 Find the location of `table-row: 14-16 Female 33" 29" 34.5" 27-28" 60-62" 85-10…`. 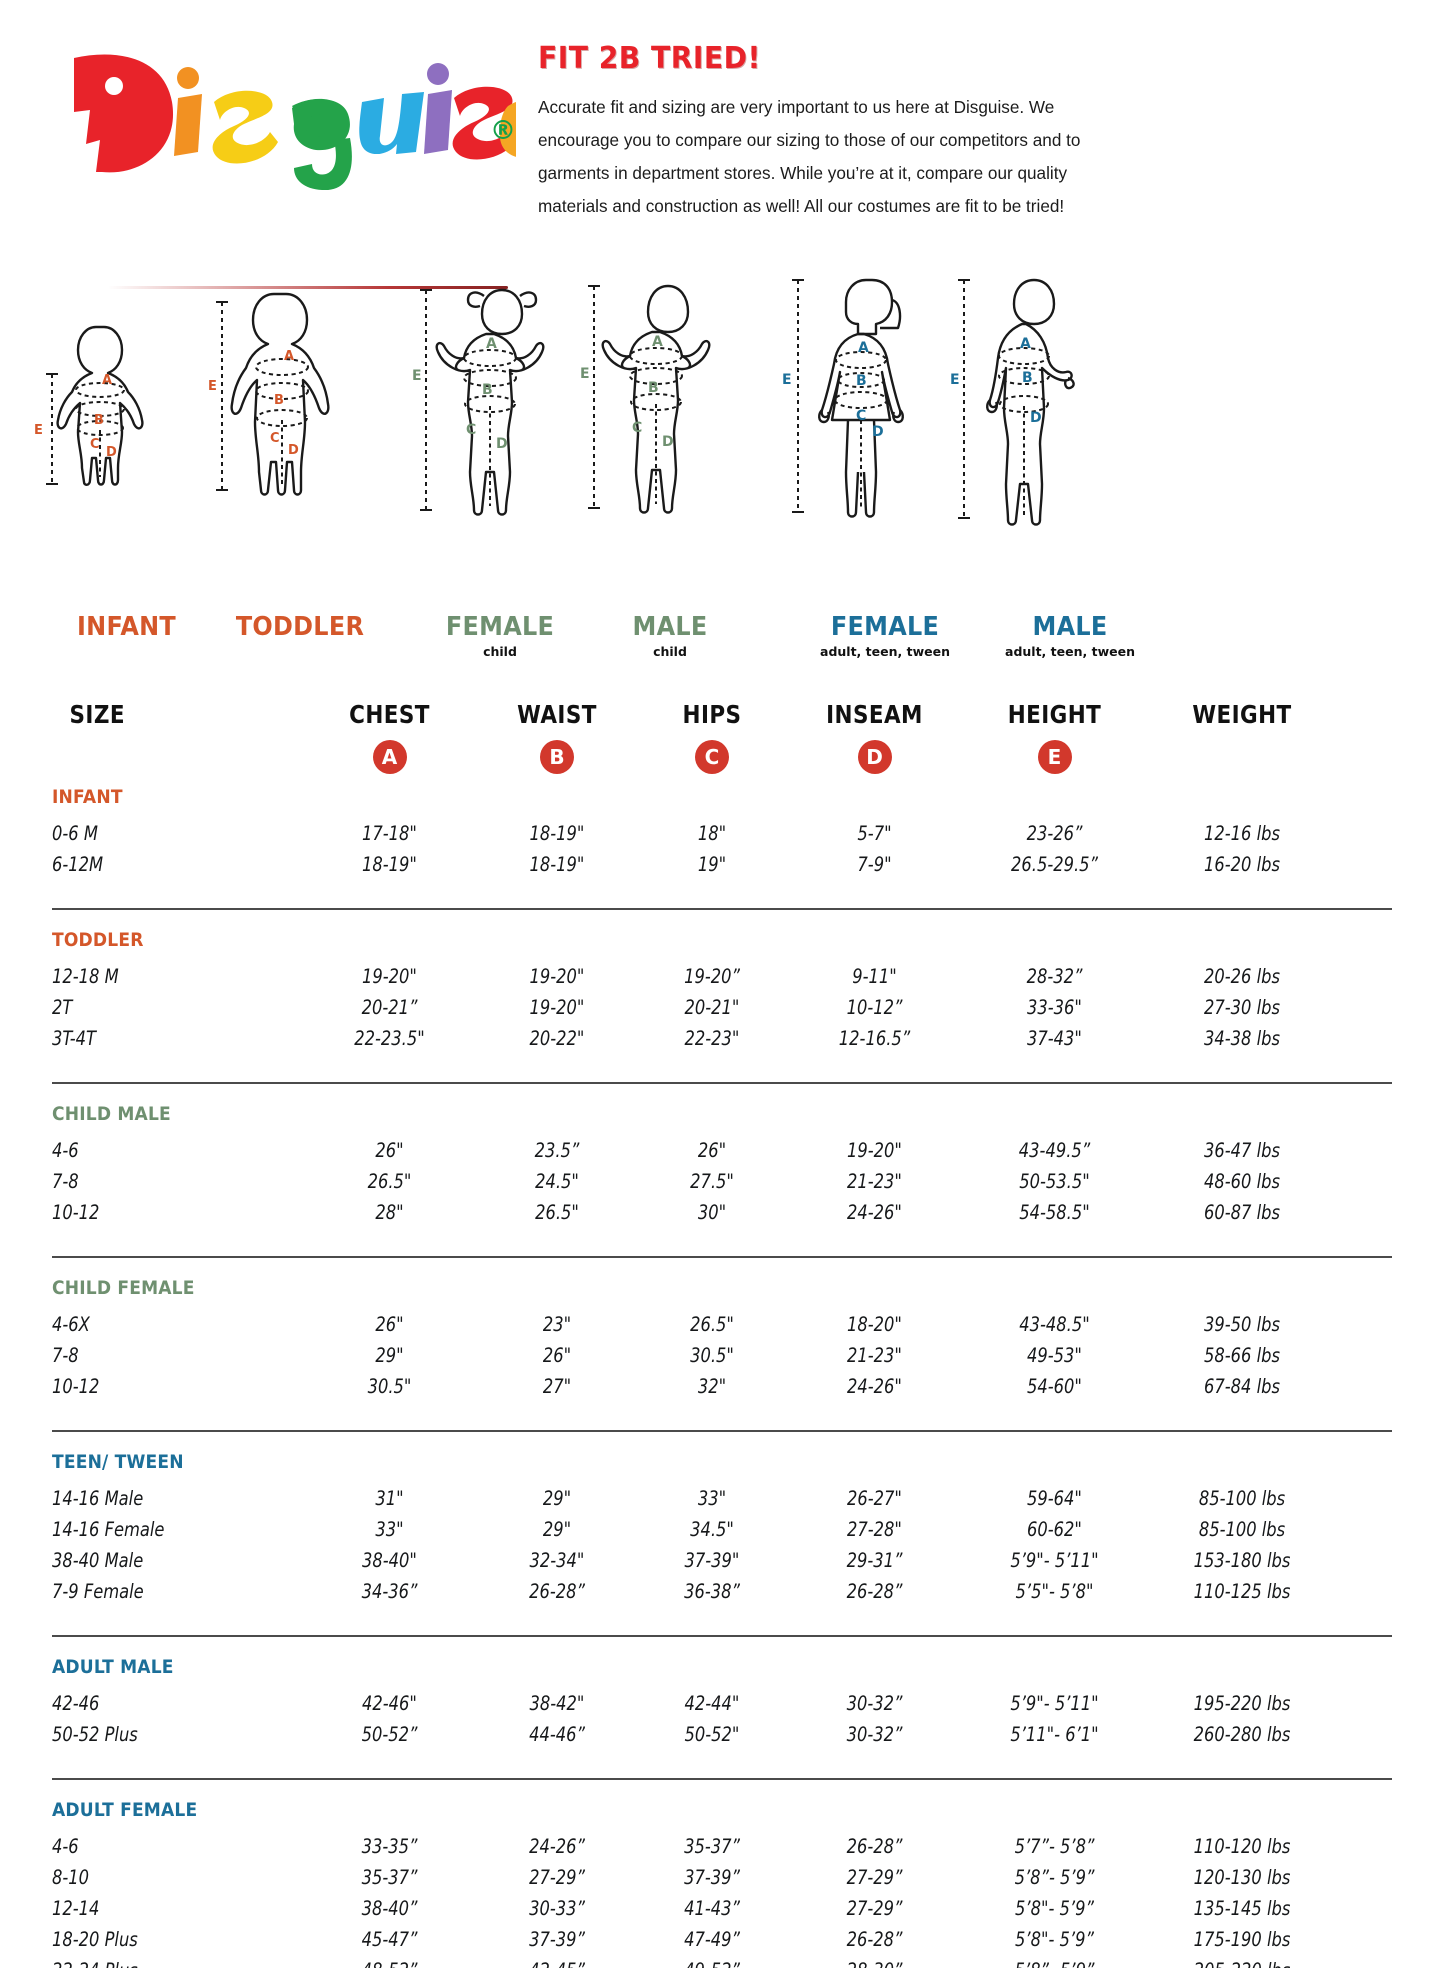

table-row: 14-16 Female 33" 29" 34.5" 27-28" 60-62" 85-10… is located at coordinates (722, 1533).